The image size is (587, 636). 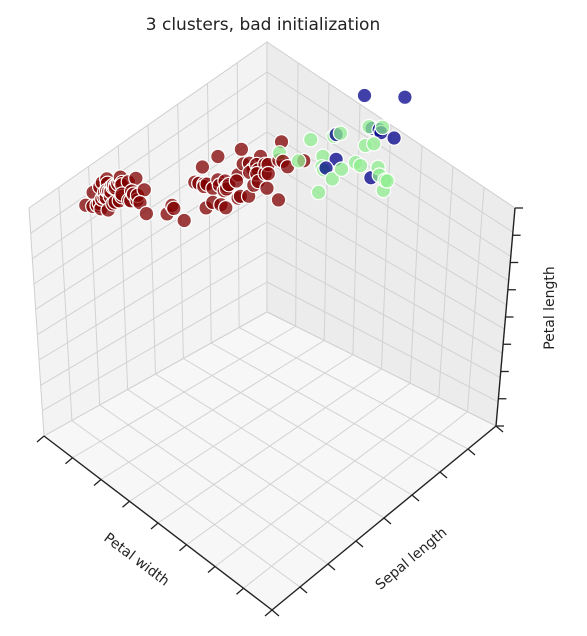 What do you see at coordinates (263, 25) in the screenshot?
I see `chart-title: 3 clusters, bad initialization` at bounding box center [263, 25].